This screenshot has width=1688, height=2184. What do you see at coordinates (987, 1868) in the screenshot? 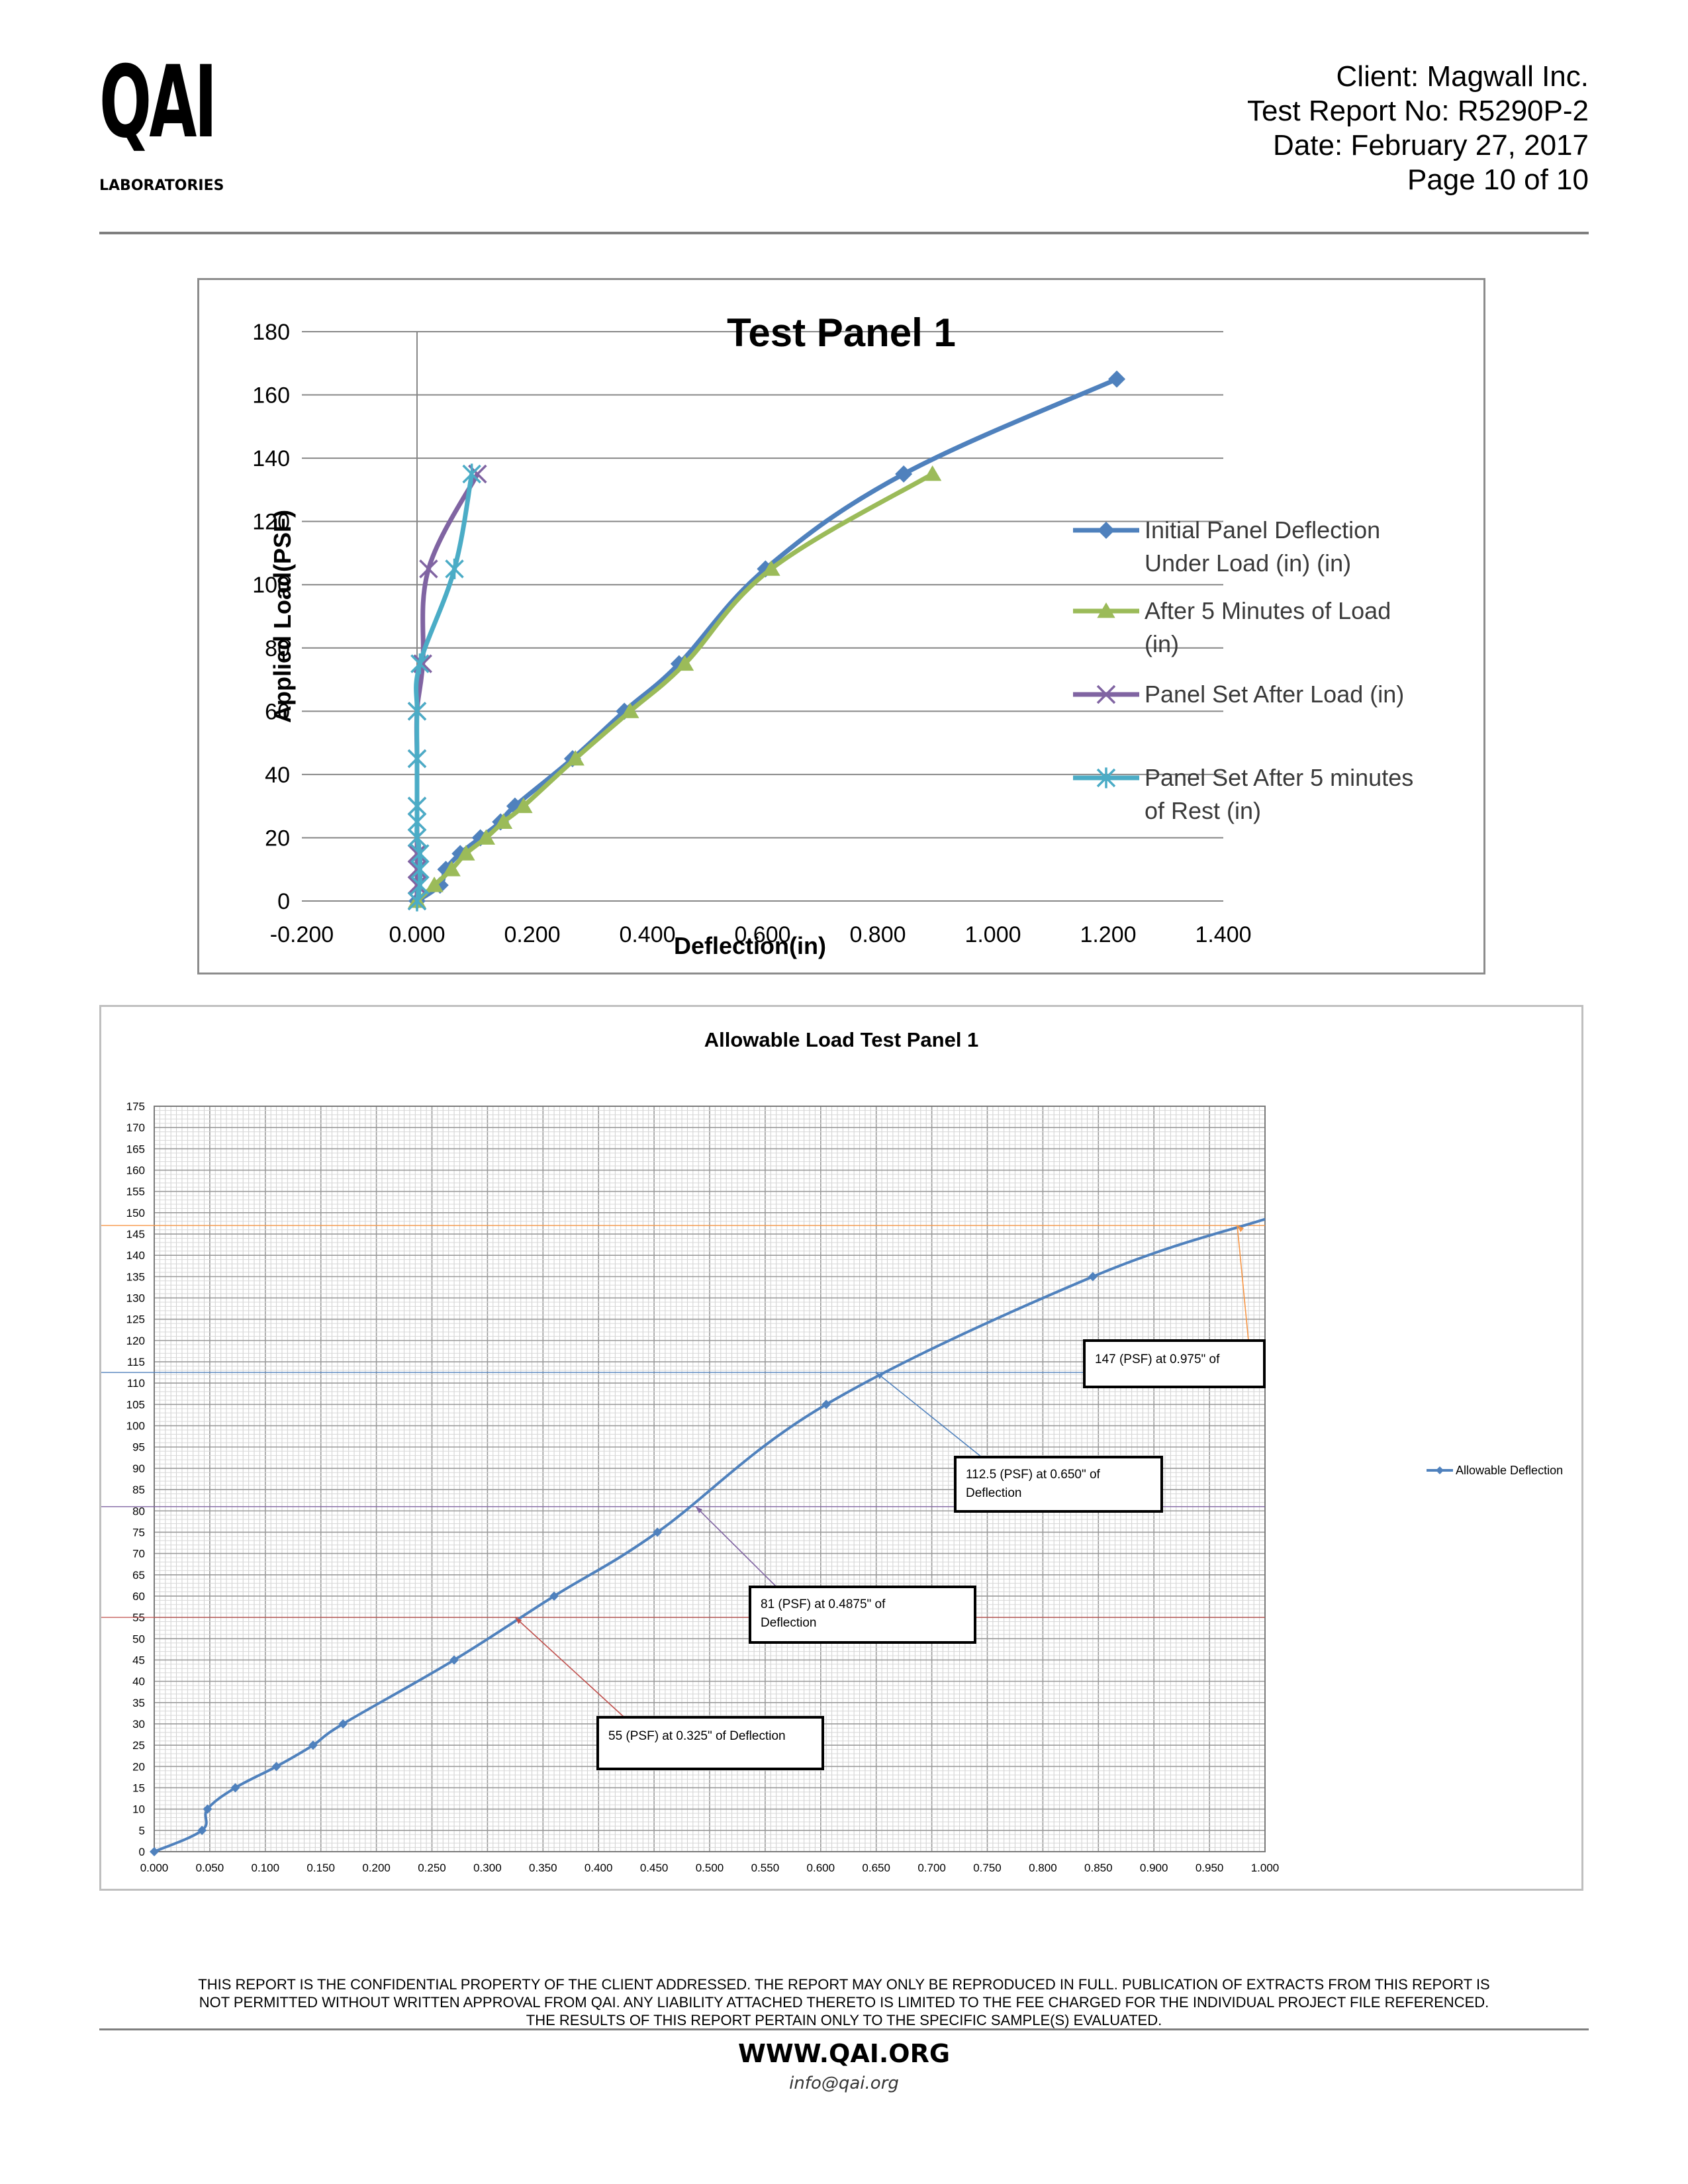
I see `x-tick-label-0.750: 0.750` at bounding box center [987, 1868].